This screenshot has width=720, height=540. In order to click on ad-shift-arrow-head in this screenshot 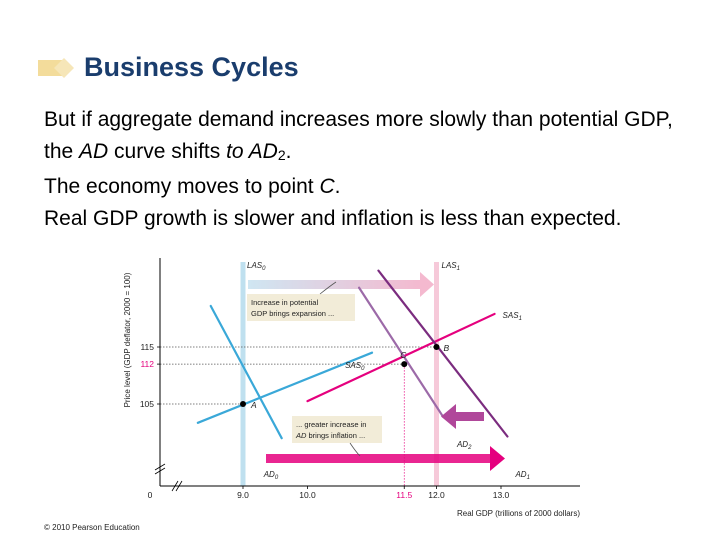, I will do `click(497, 458)`.